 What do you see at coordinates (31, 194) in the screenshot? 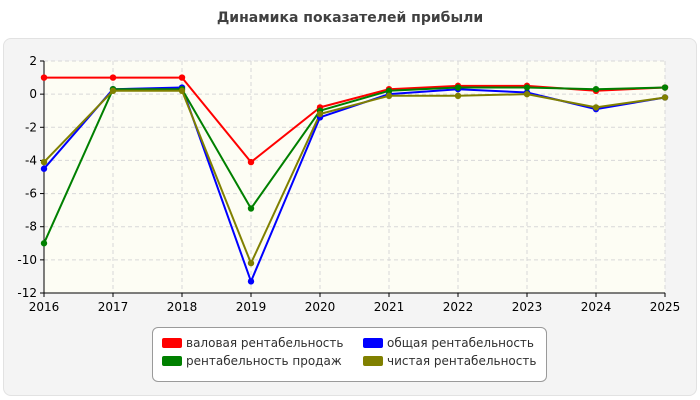
I see `y-tick-label: -6` at bounding box center [31, 194].